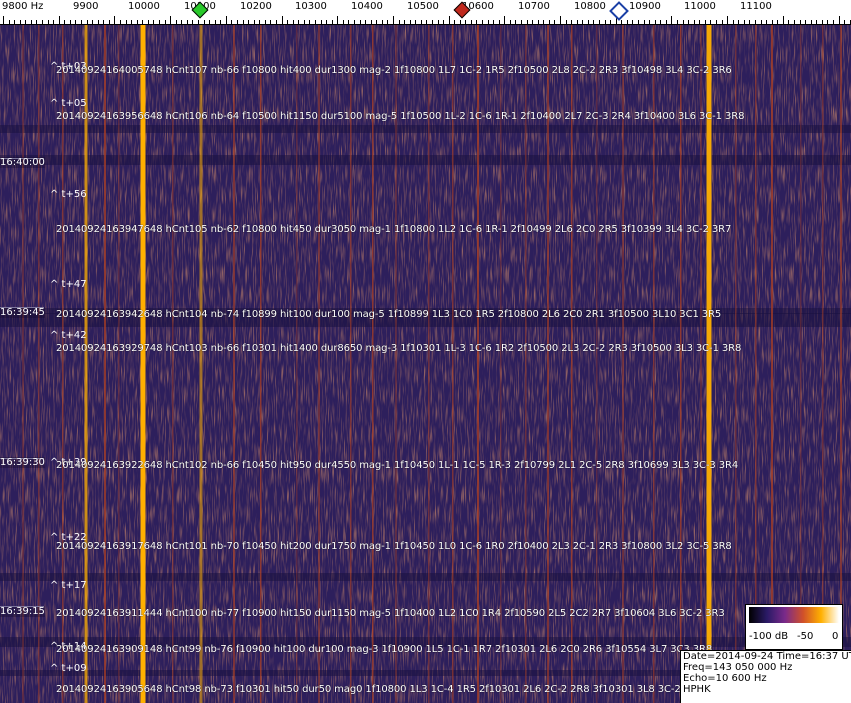  I want to click on ruler-tick-label: 10500, so click(423, 6).